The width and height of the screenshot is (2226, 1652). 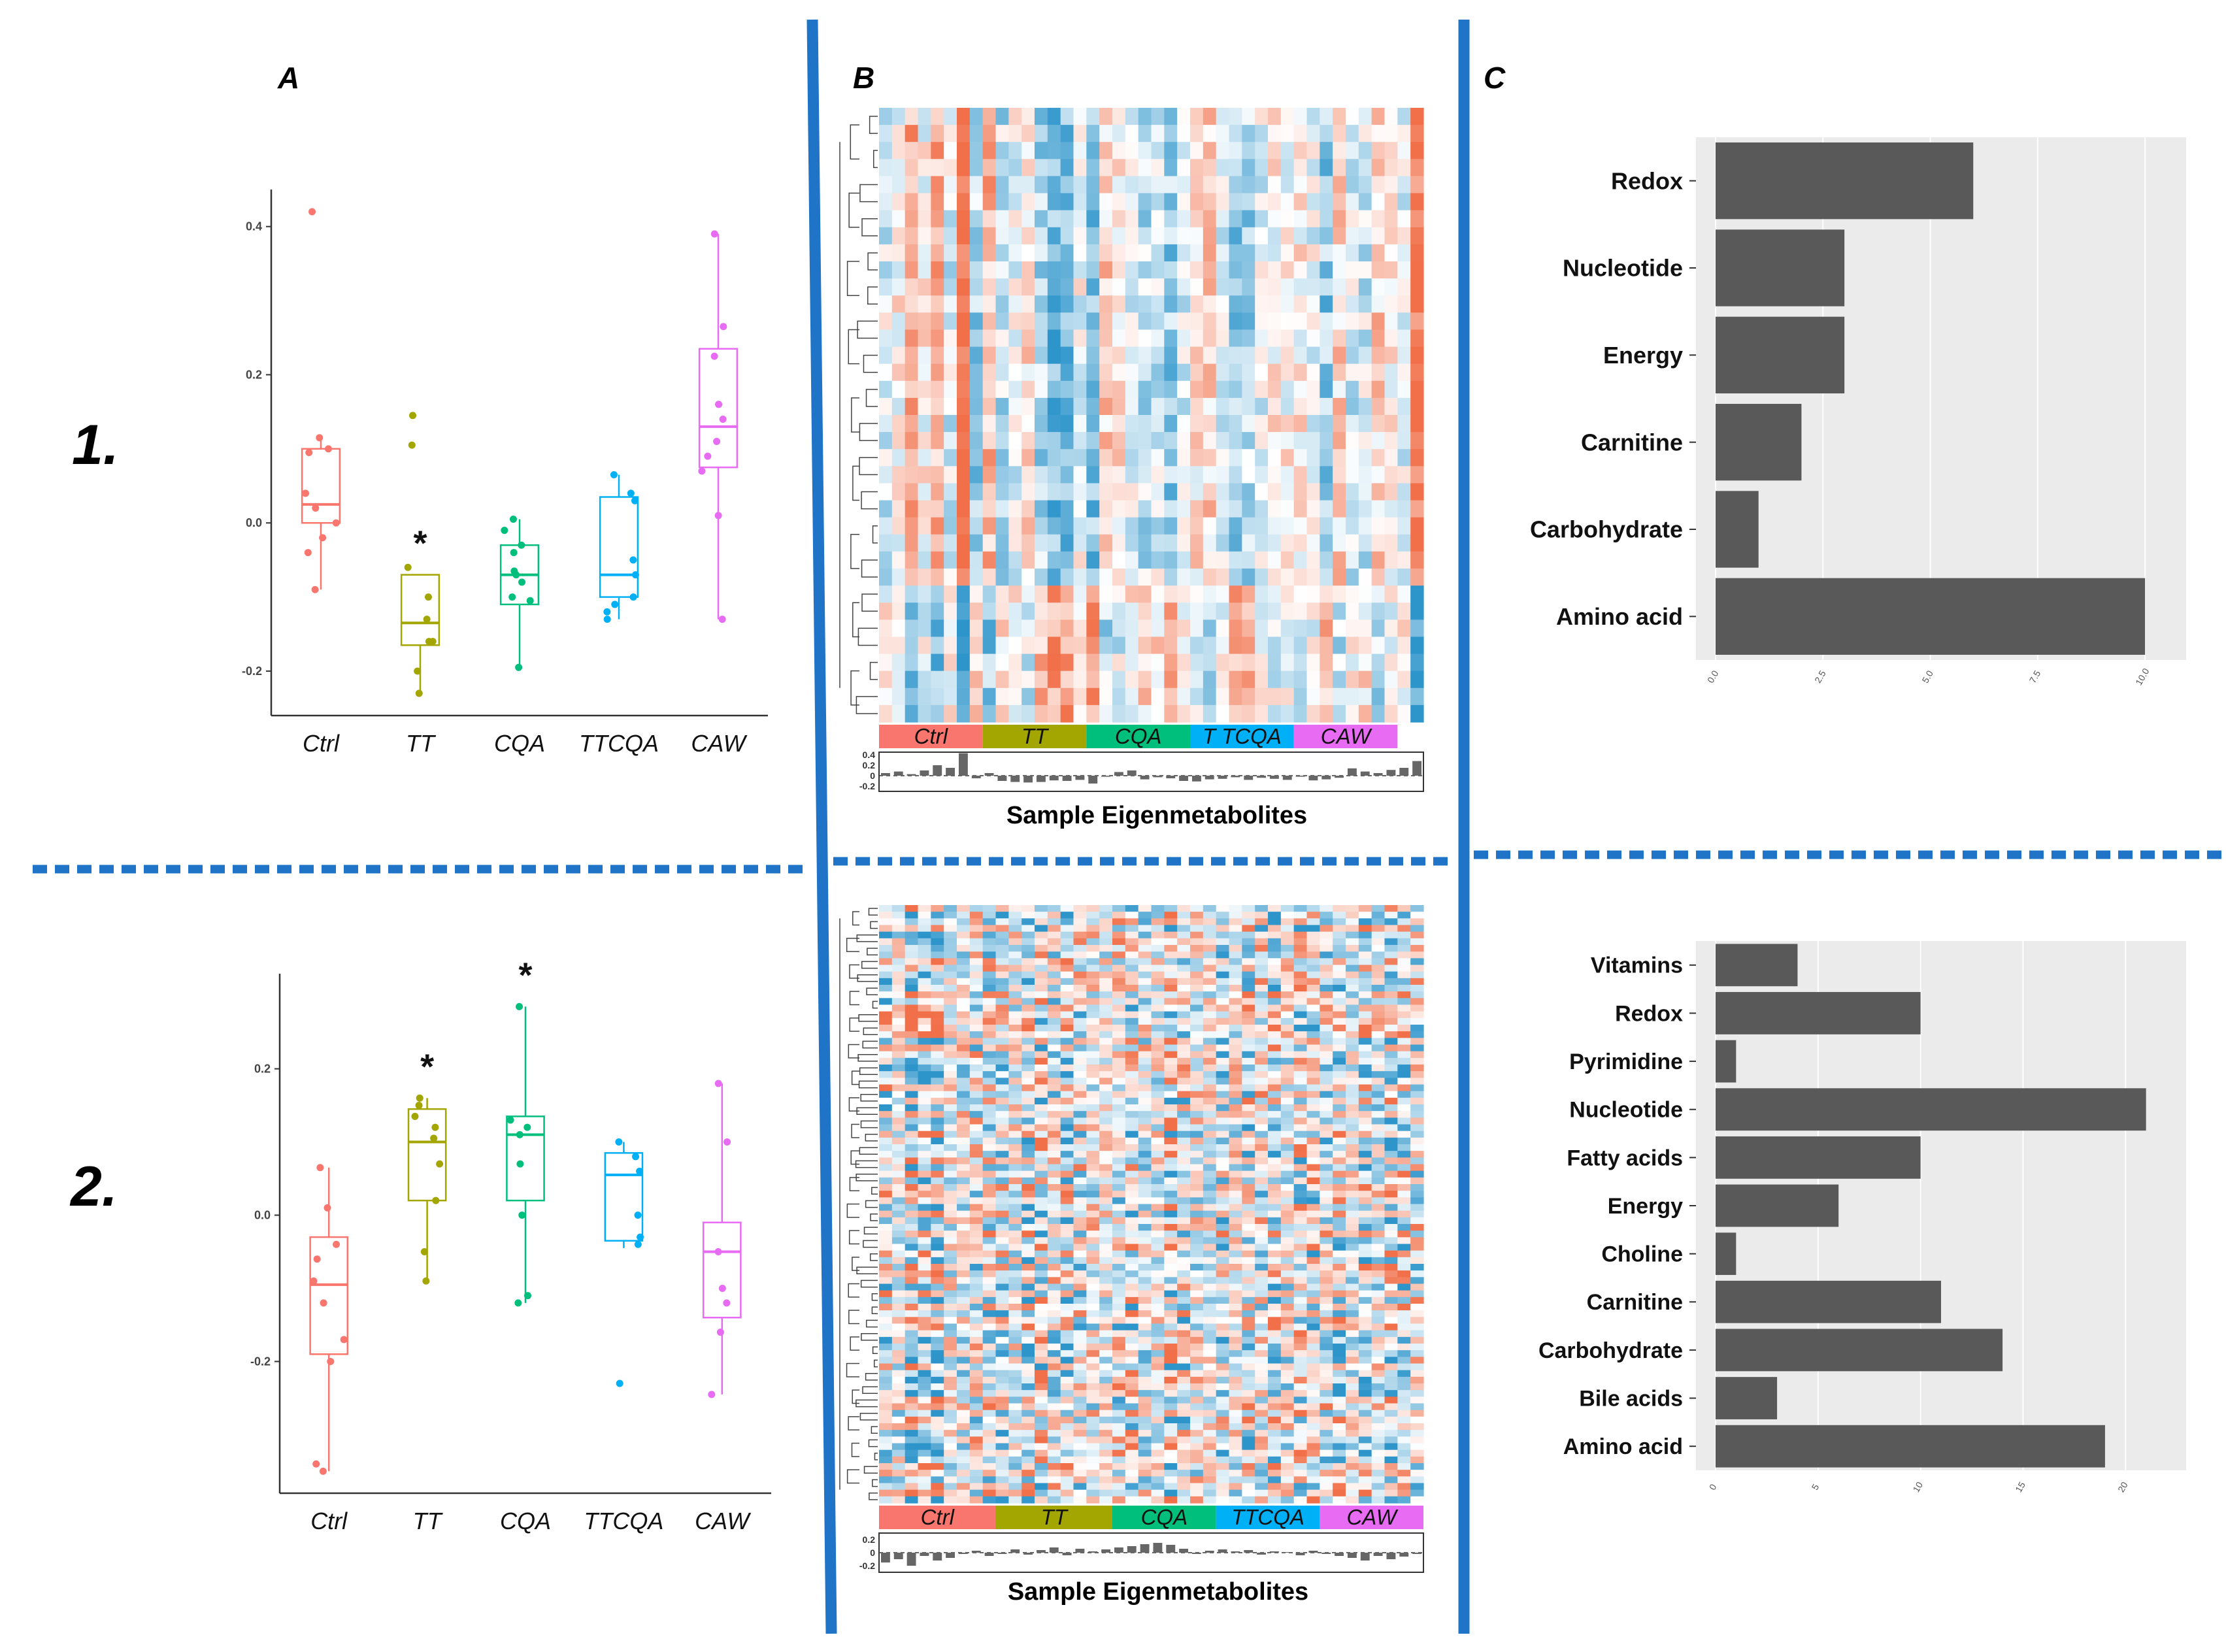 I want to click on dendrogram-branch, so click(x=870, y=363).